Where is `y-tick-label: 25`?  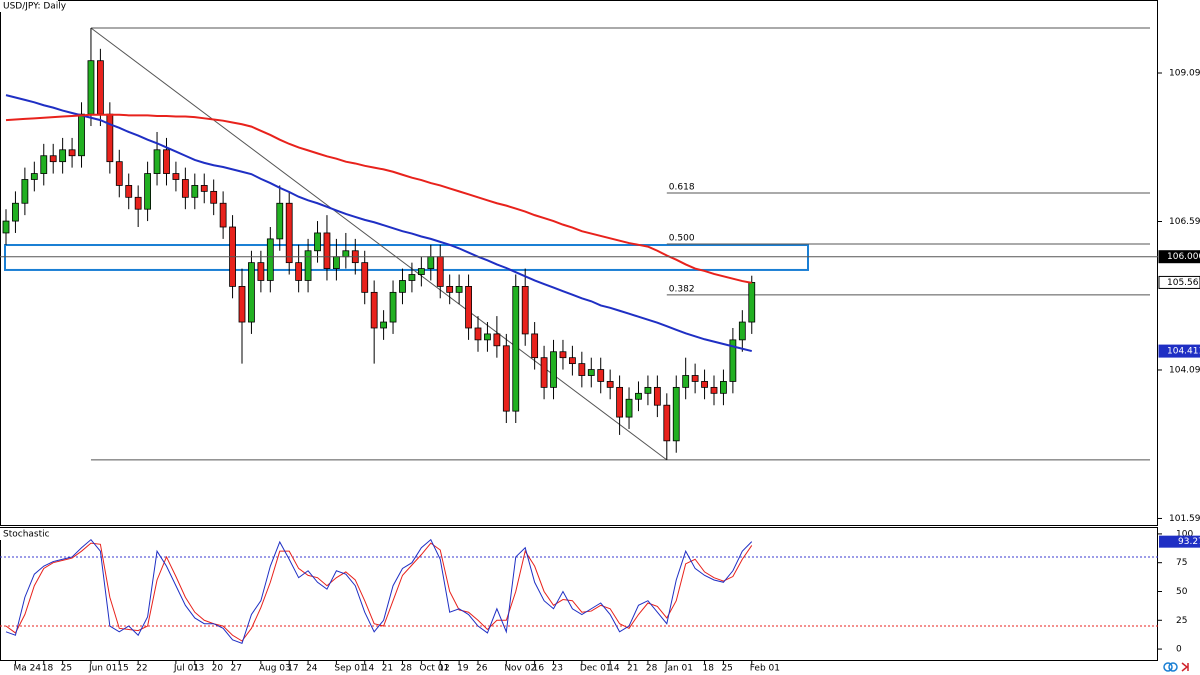 y-tick-label: 25 is located at coordinates (1181, 621).